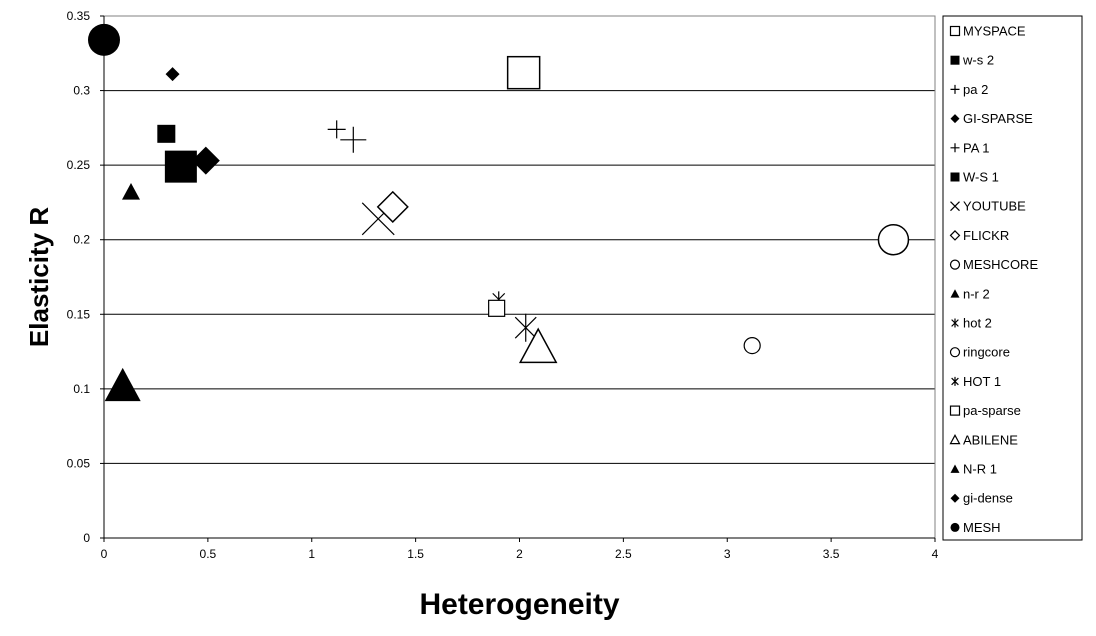  I want to click on legend-label-ringcore: ringcore, so click(986, 352).